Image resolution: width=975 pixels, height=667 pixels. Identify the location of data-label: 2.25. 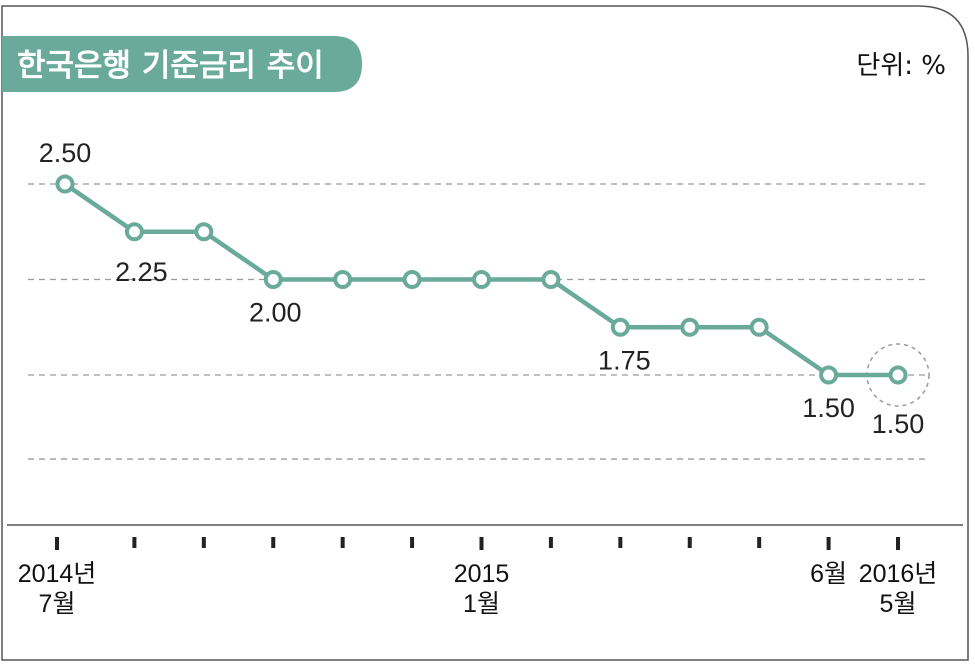
(141, 272).